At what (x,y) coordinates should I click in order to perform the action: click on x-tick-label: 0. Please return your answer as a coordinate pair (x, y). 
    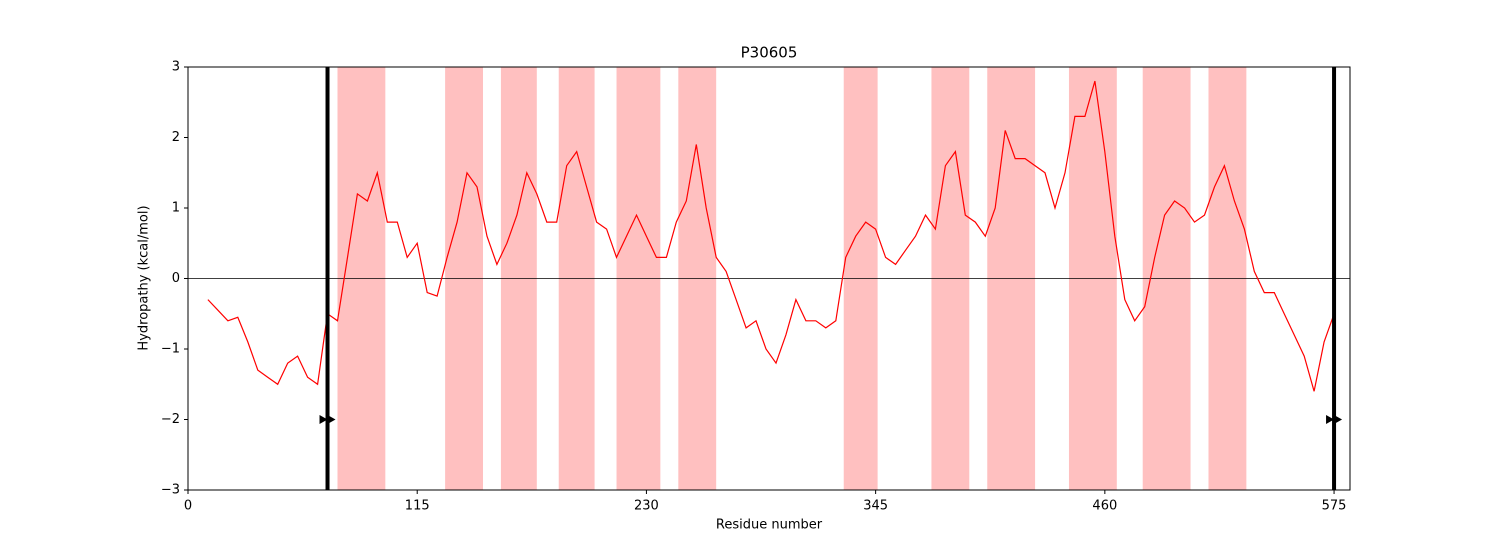
    Looking at the image, I should click on (188, 506).